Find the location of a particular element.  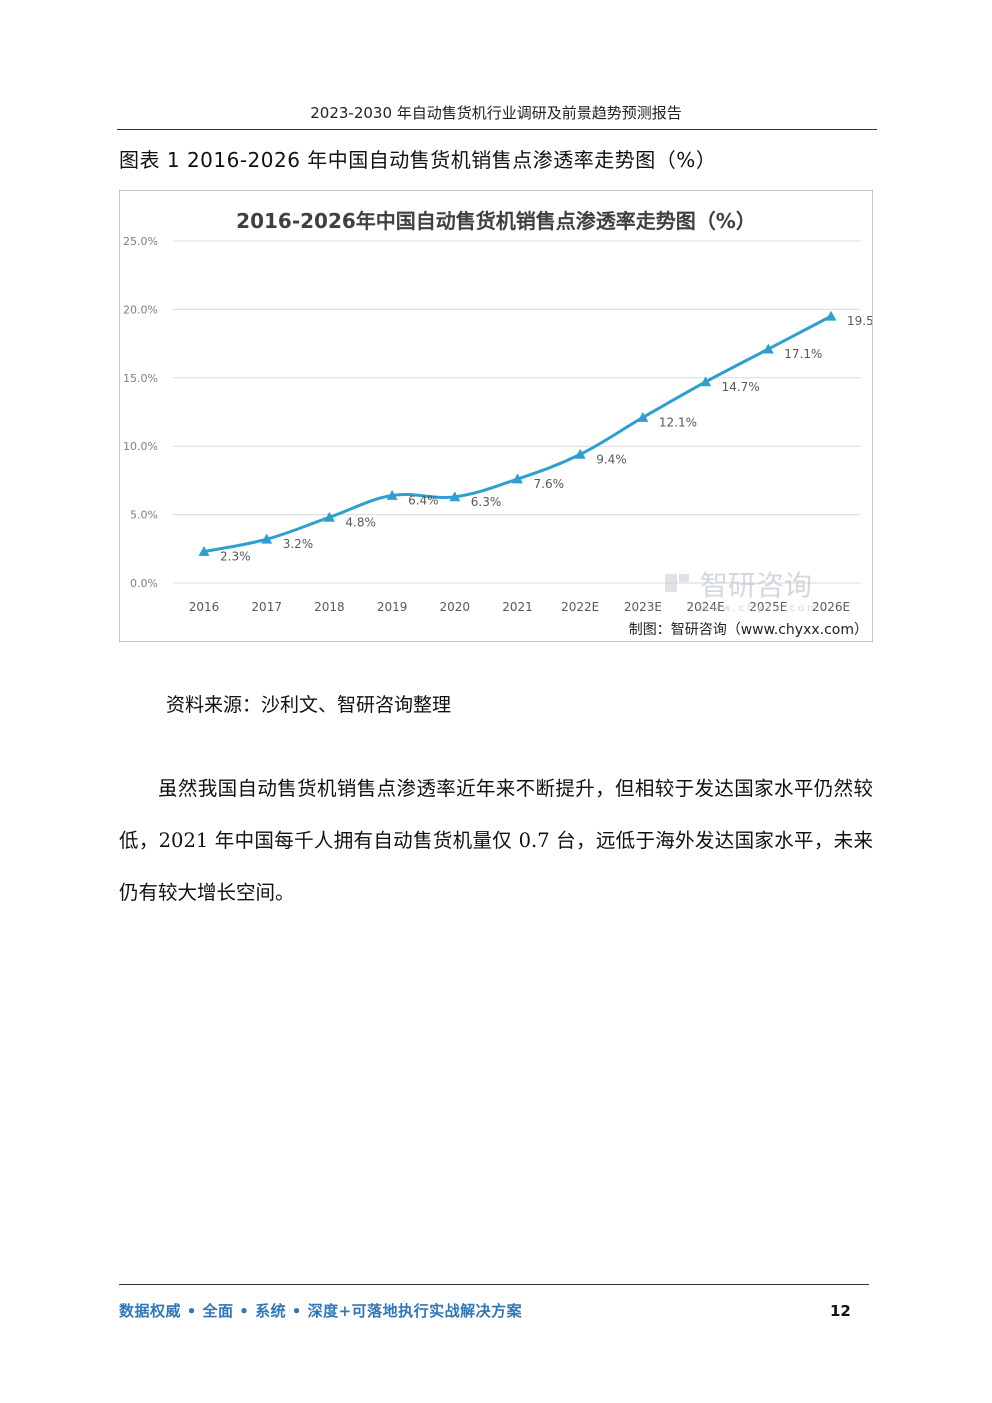

x-tick-label: 2024E is located at coordinates (706, 607).